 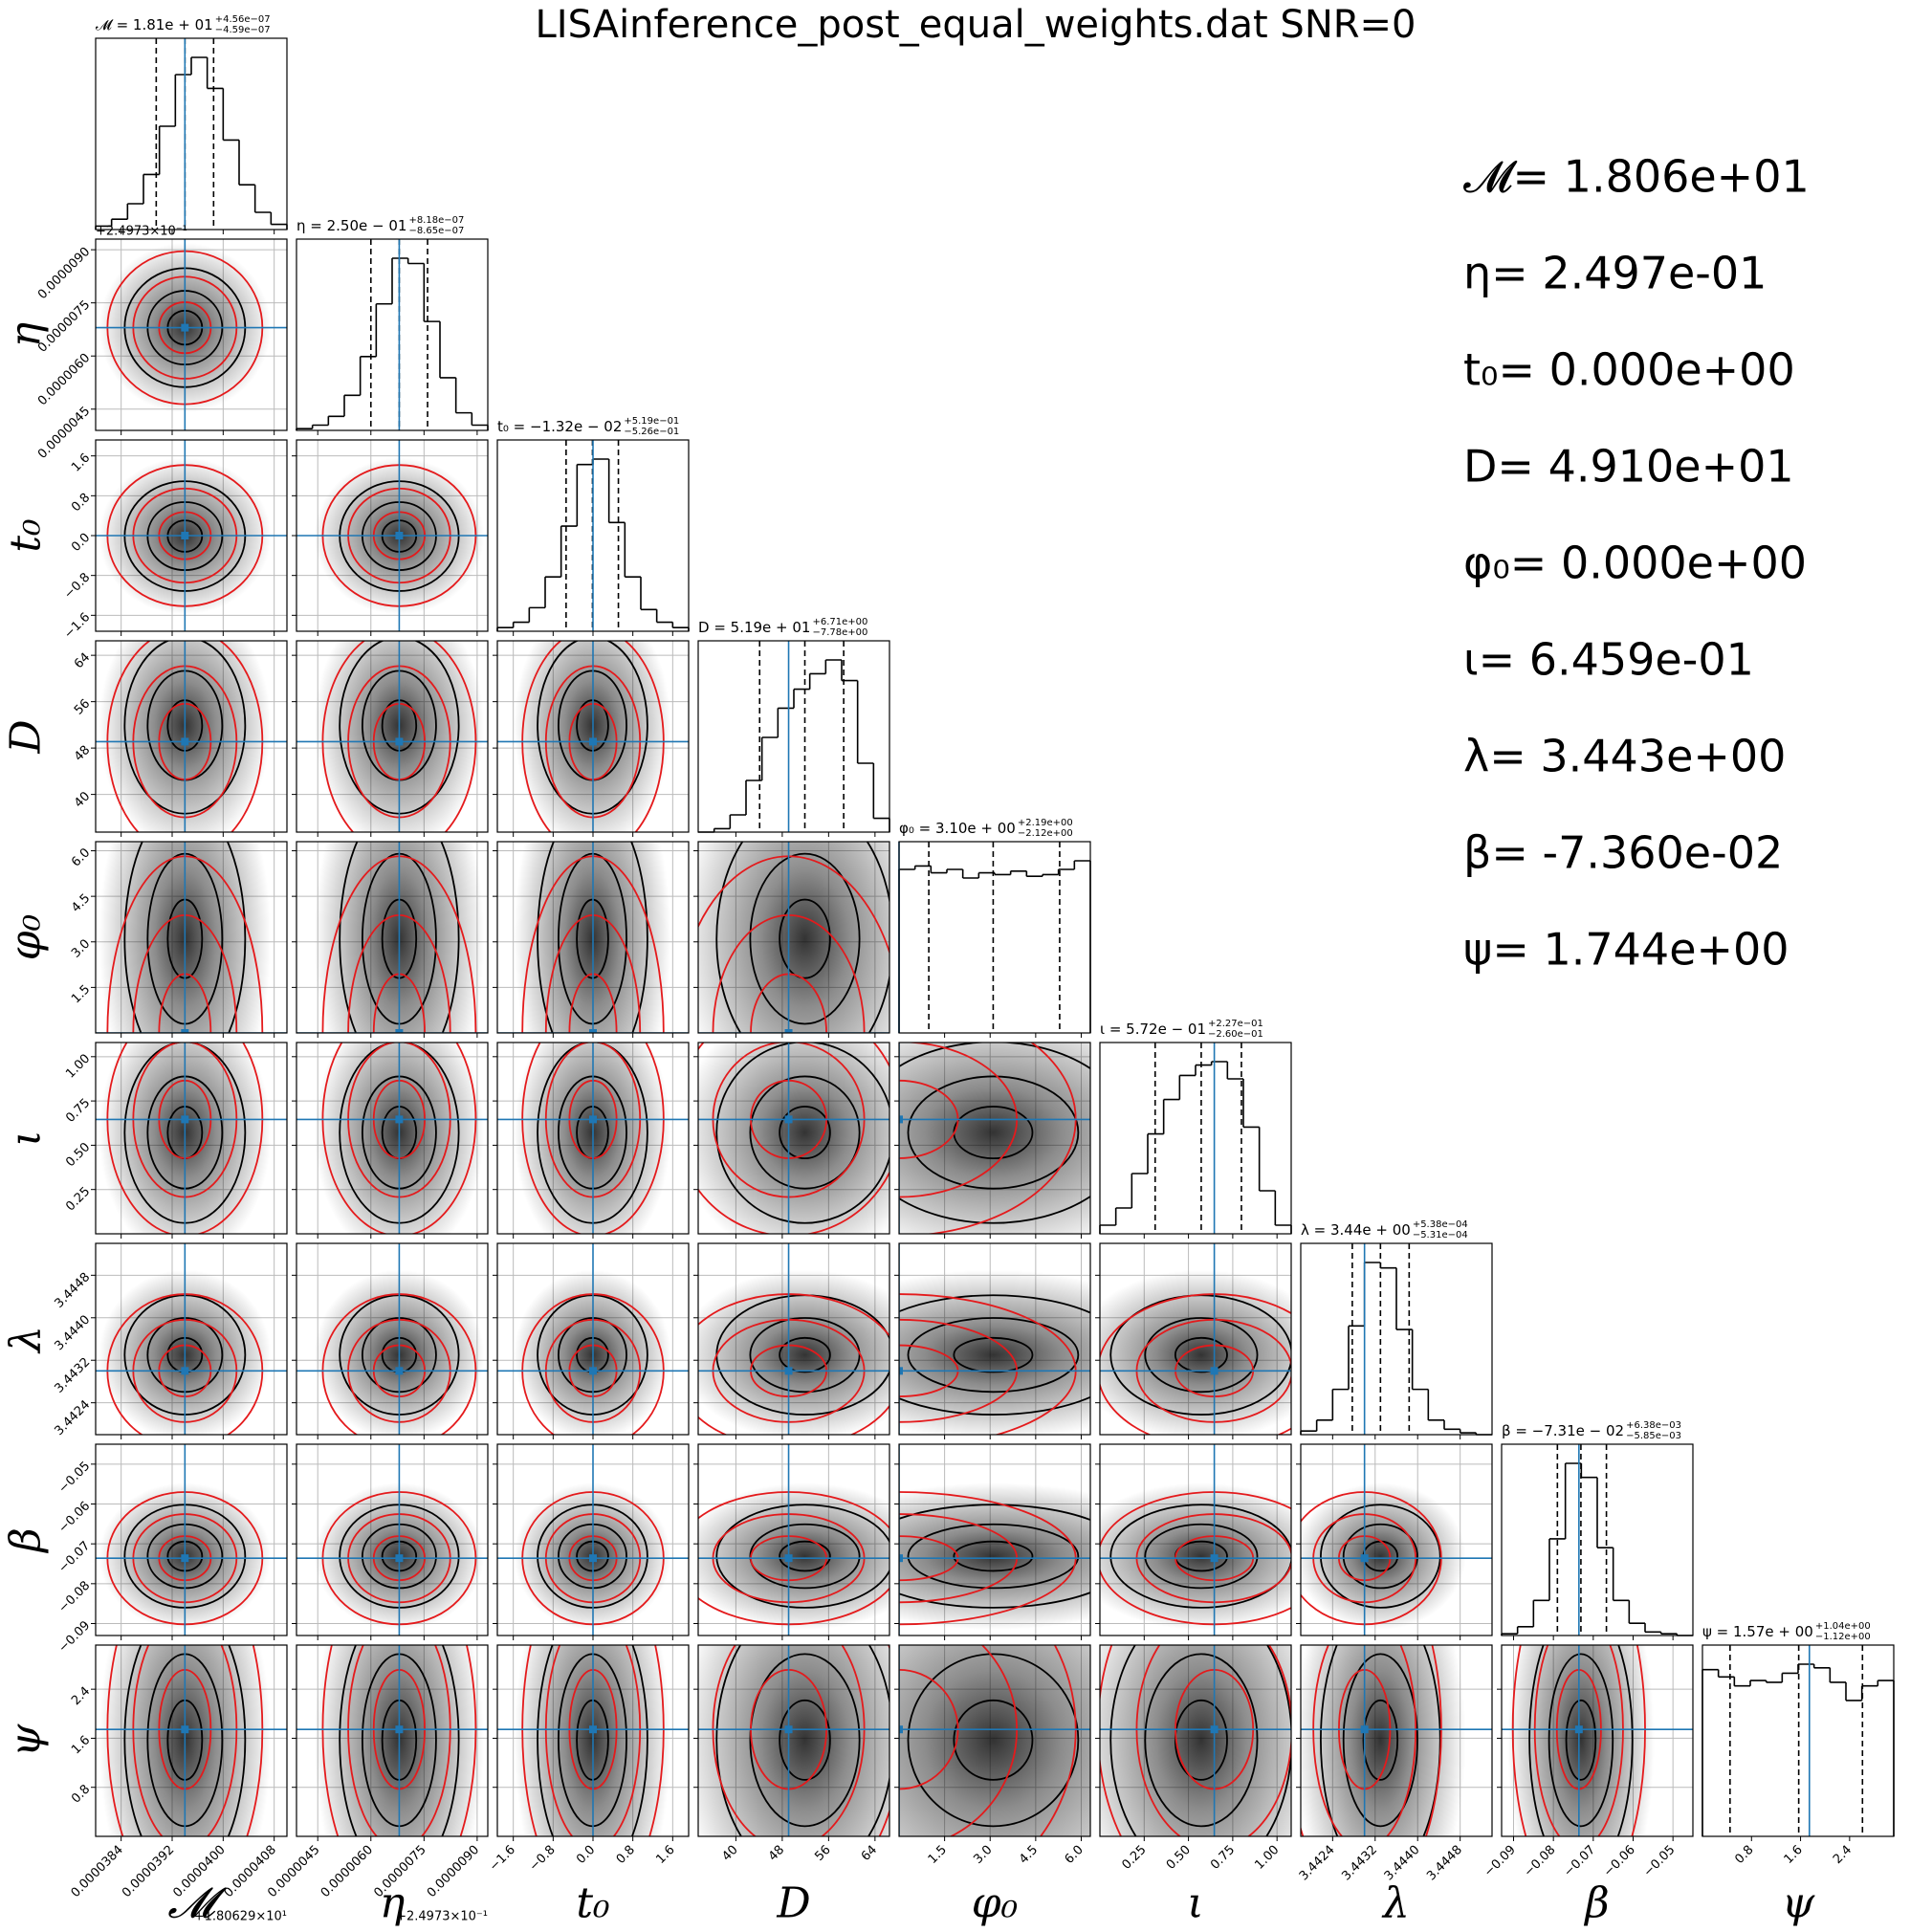 What do you see at coordinates (1317, 1863) in the screenshot?
I see `x-tick-label: 3.4424` at bounding box center [1317, 1863].